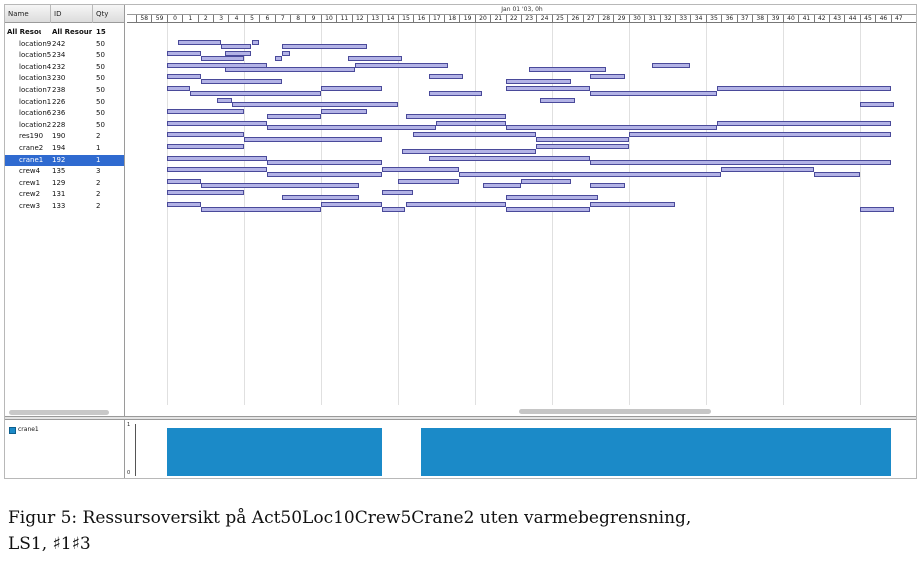  What do you see at coordinates (64, 195) in the screenshot?
I see `table-row: crew2 131 2` at bounding box center [64, 195].